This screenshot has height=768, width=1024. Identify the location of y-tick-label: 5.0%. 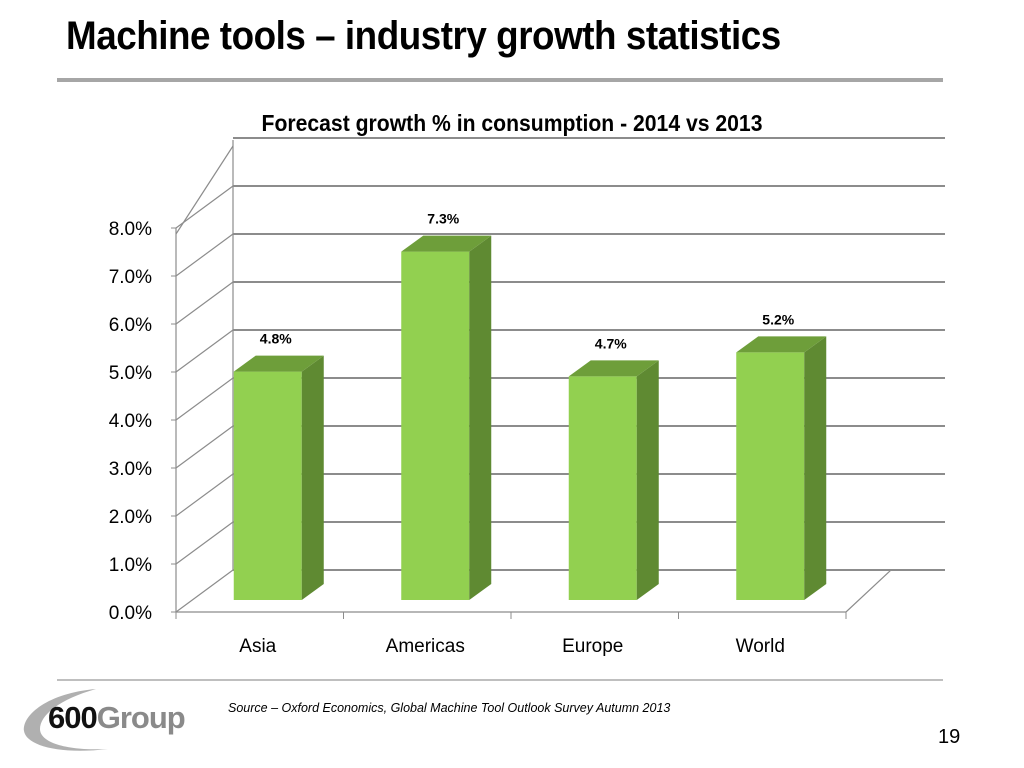
(130, 373).